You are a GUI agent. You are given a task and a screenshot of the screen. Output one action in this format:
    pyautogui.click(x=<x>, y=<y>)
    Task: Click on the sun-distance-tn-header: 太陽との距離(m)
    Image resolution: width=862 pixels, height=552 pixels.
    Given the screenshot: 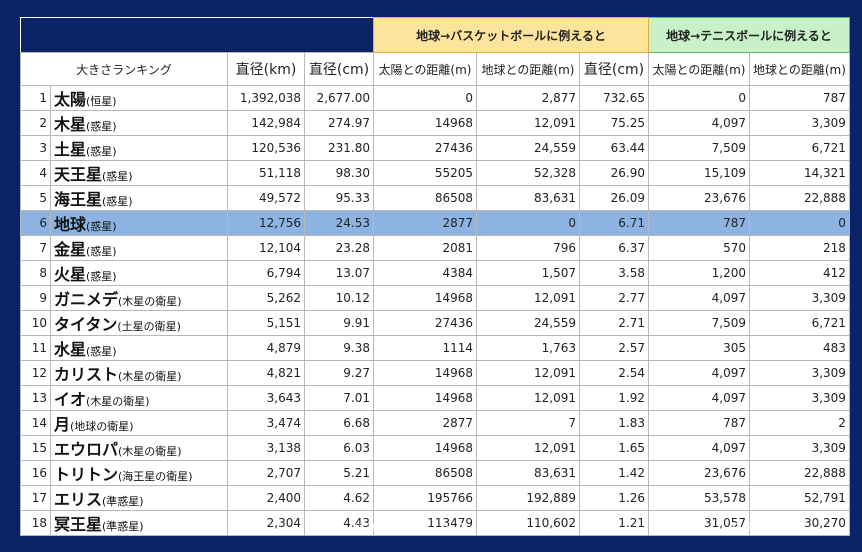 What is the action you would take?
    pyautogui.click(x=699, y=69)
    